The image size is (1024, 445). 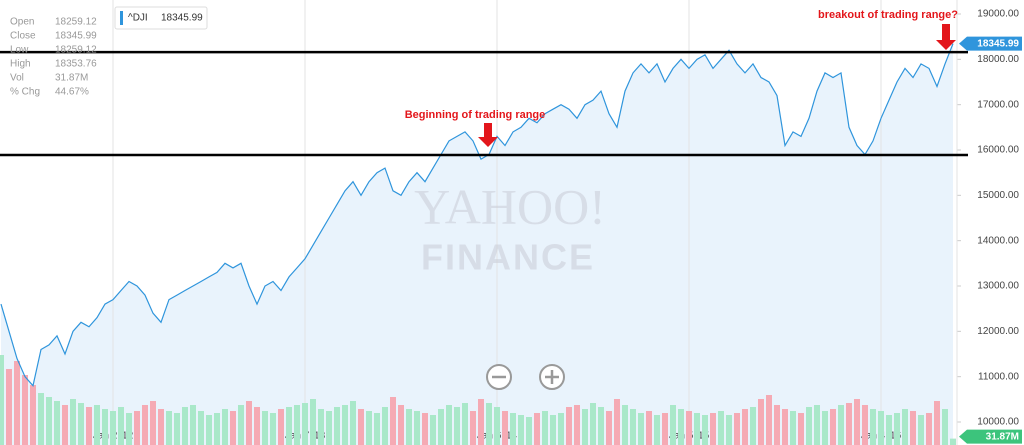 What do you see at coordinates (998, 43) in the screenshot?
I see `price-tag-label: 18345.99` at bounding box center [998, 43].